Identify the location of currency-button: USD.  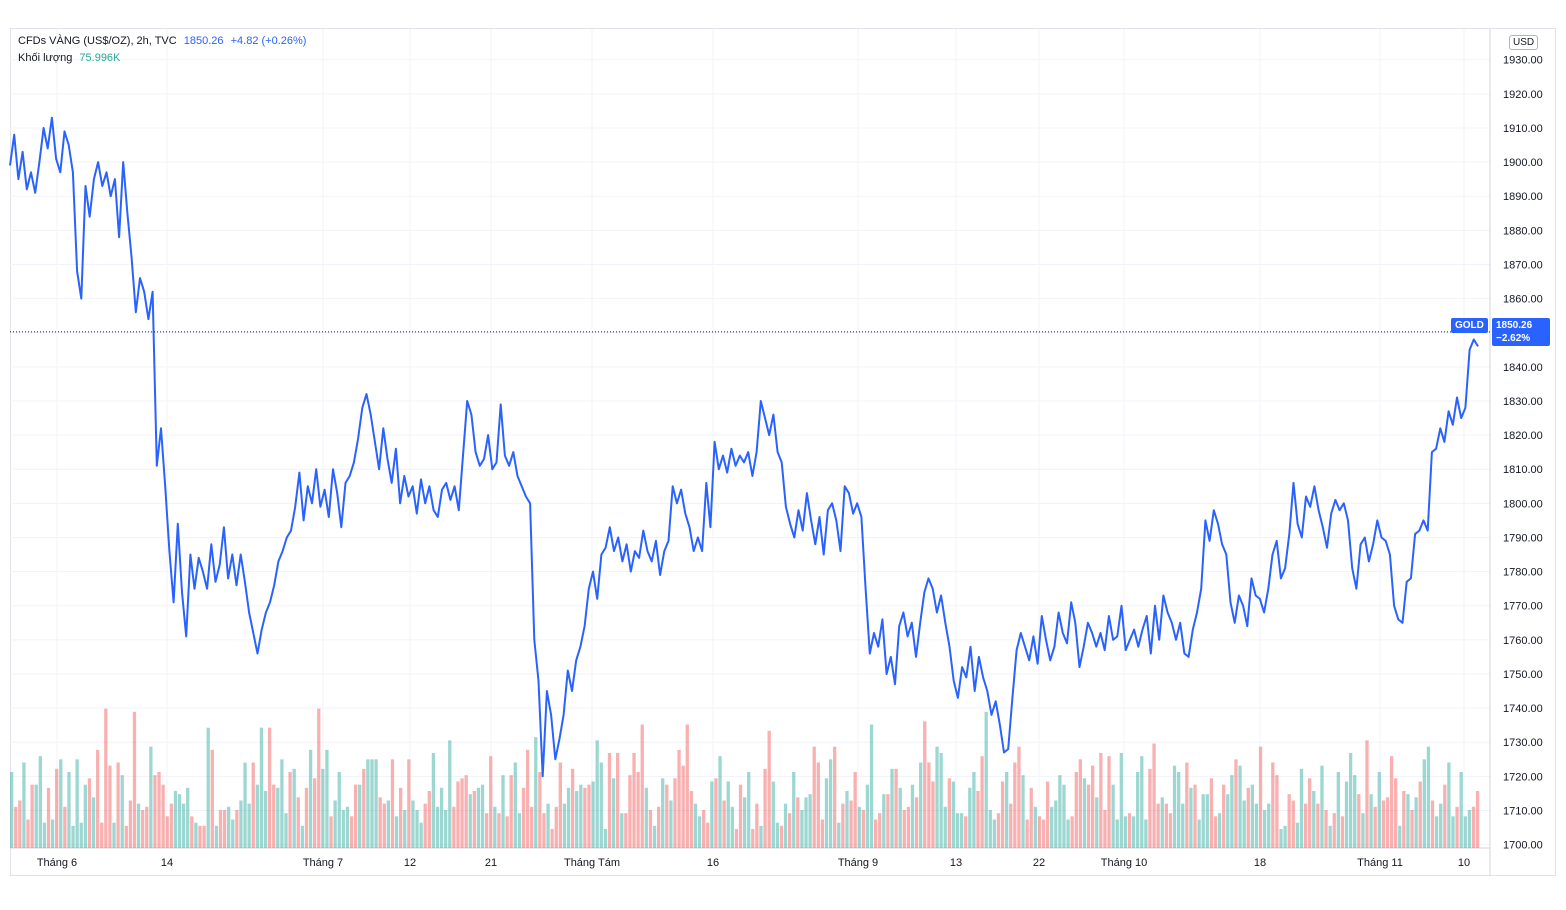
(1524, 42).